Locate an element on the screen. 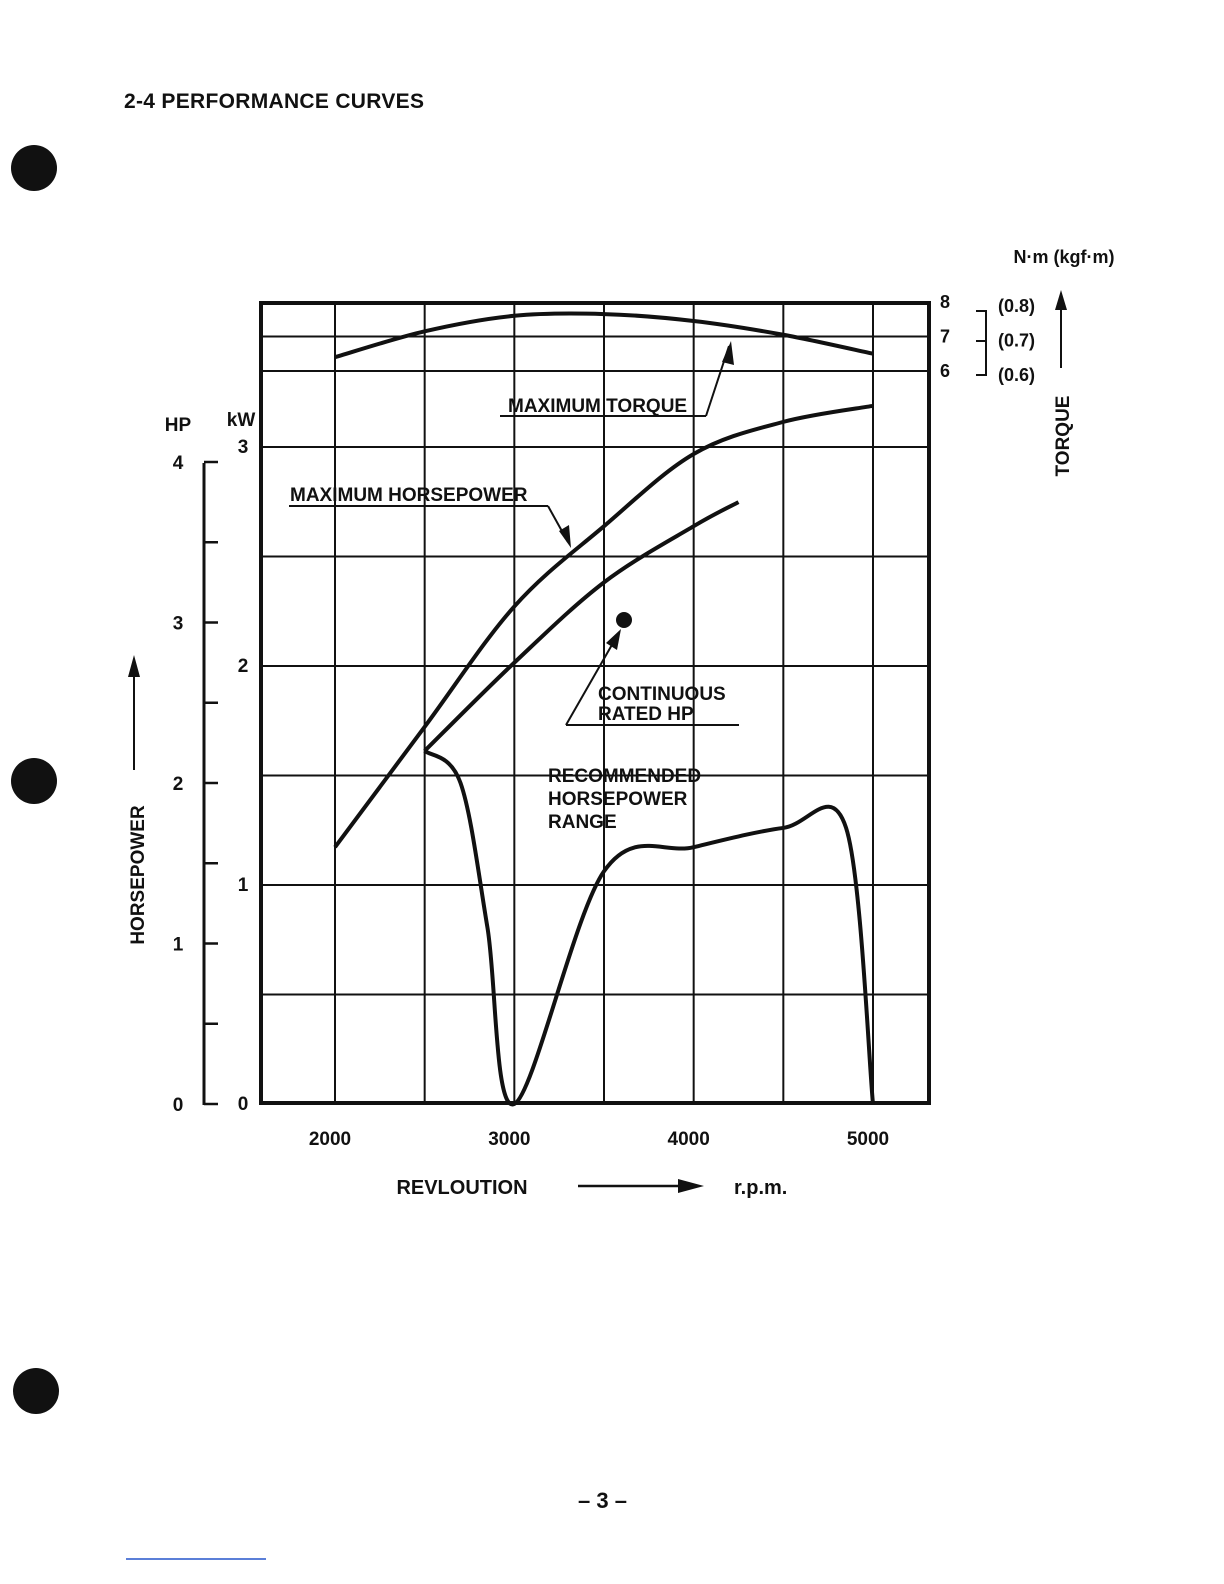  x-axis: 2000 3000 4000 5000 REVLOUTION r.p.m. is located at coordinates (599, 1164).